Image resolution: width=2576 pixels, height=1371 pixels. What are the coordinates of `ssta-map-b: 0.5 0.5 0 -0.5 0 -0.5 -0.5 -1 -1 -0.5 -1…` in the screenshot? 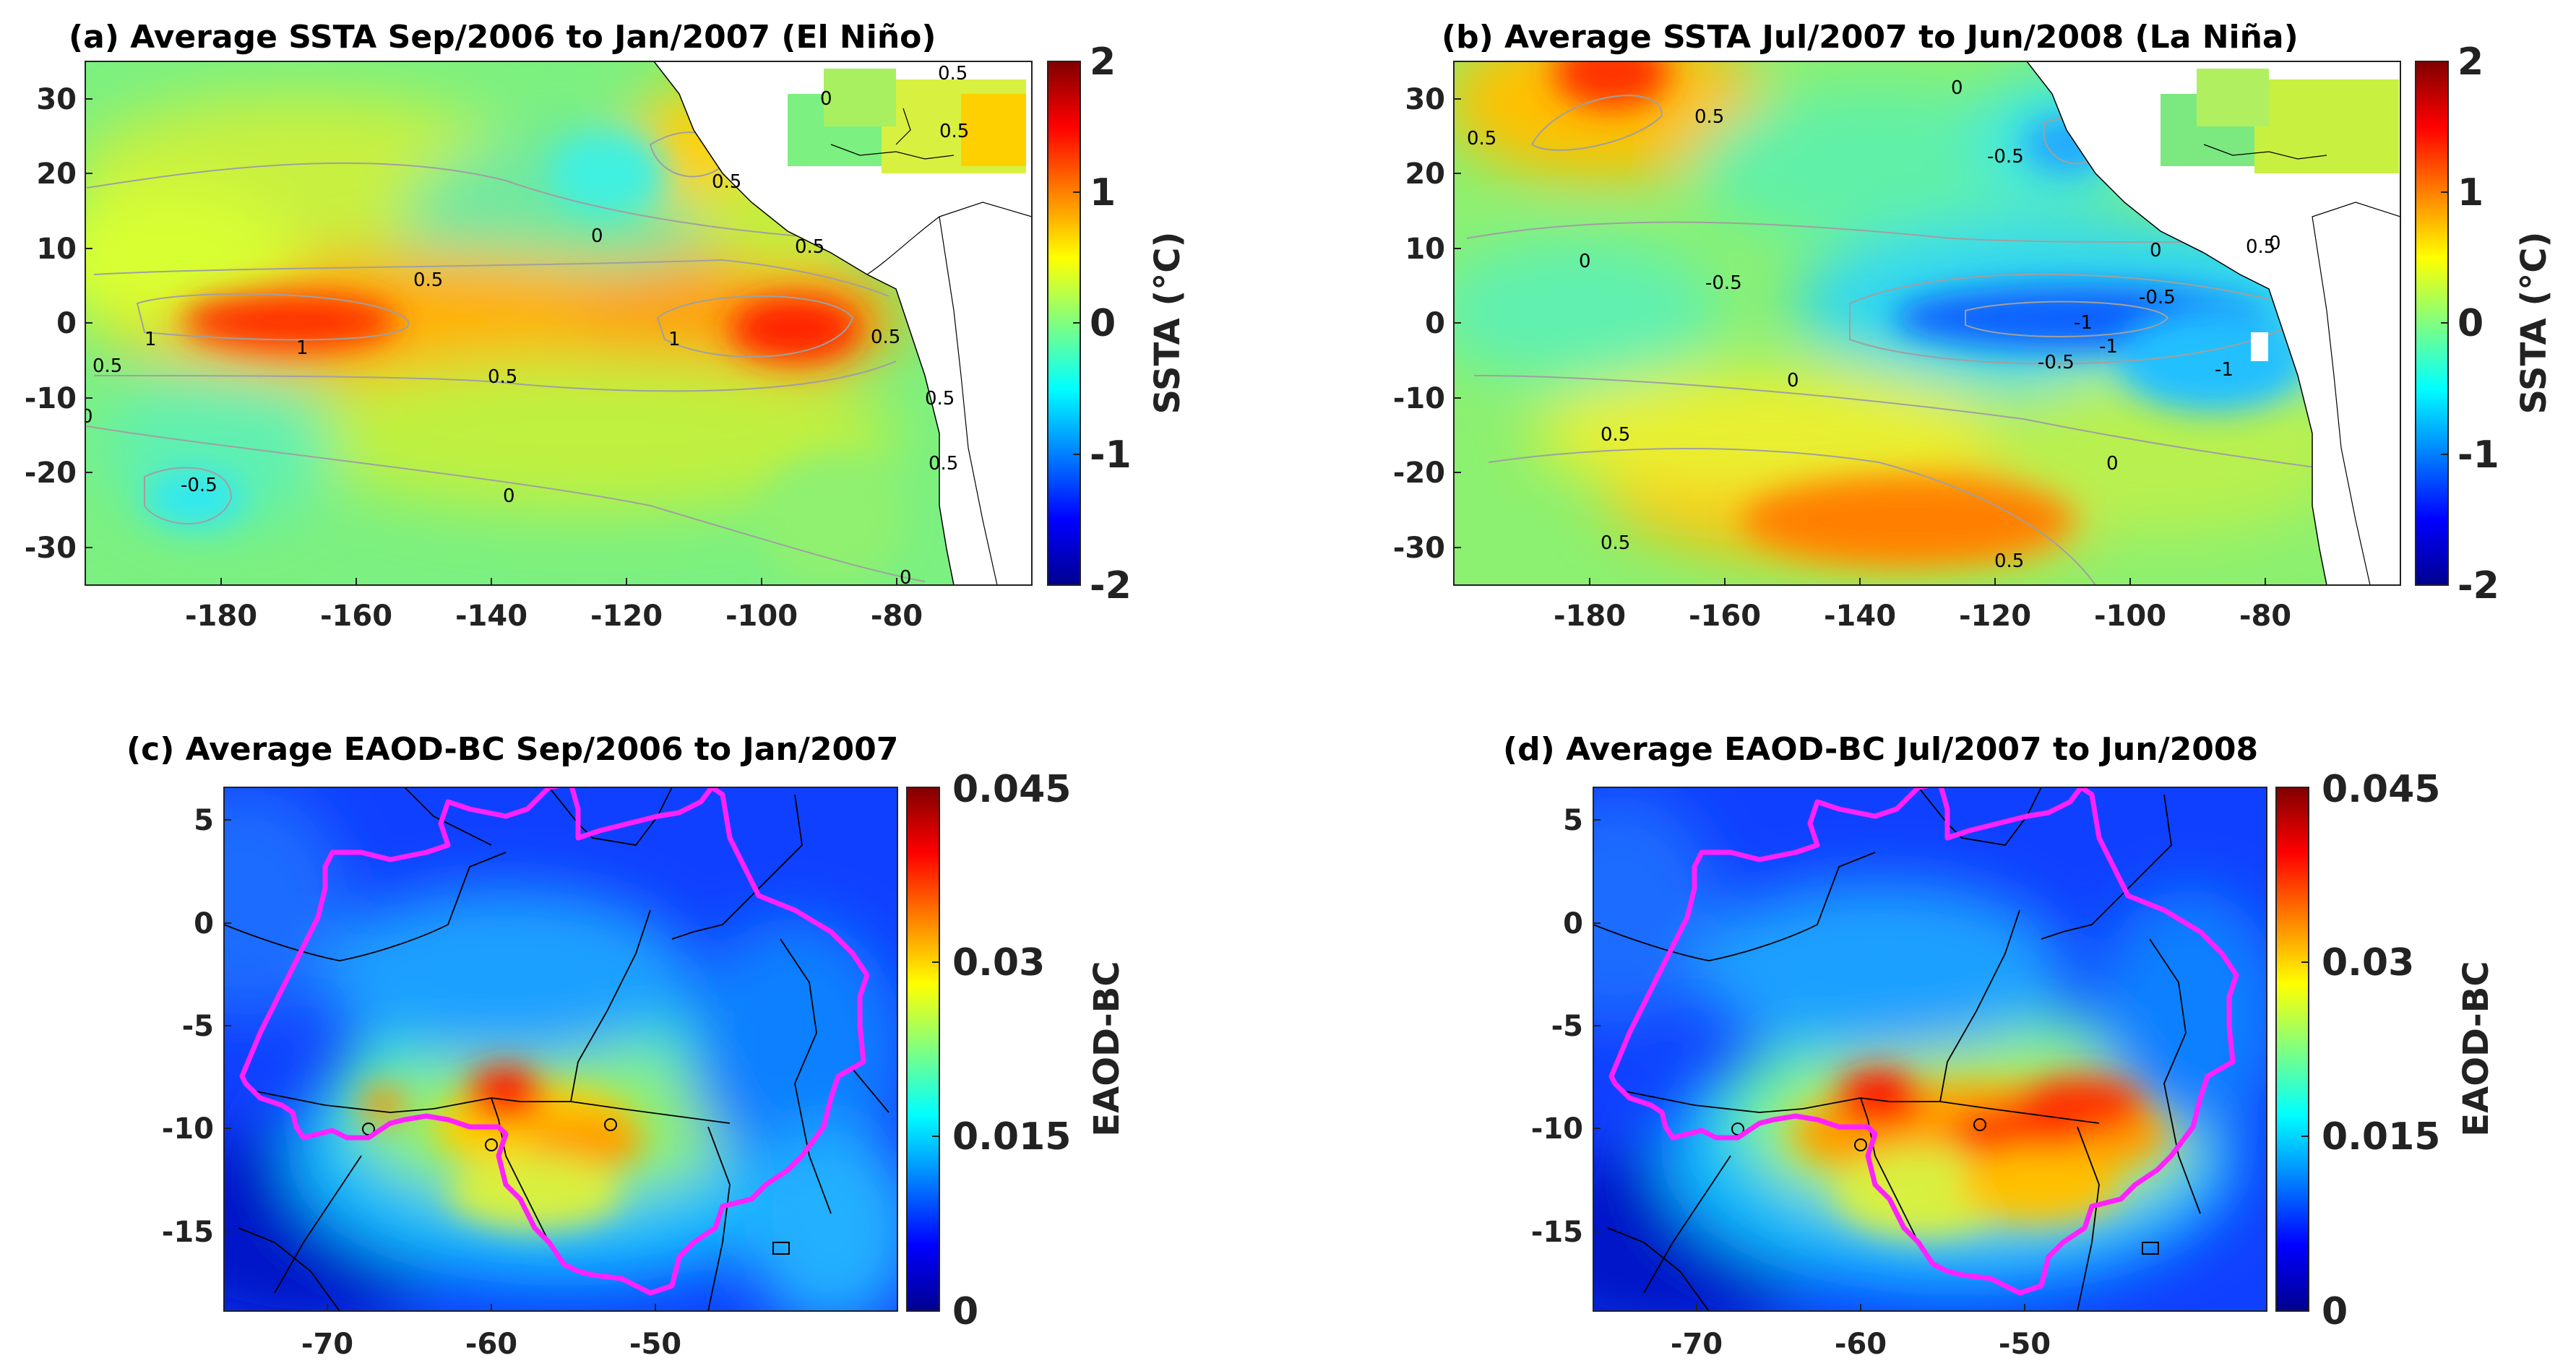 It's located at (1927, 323).